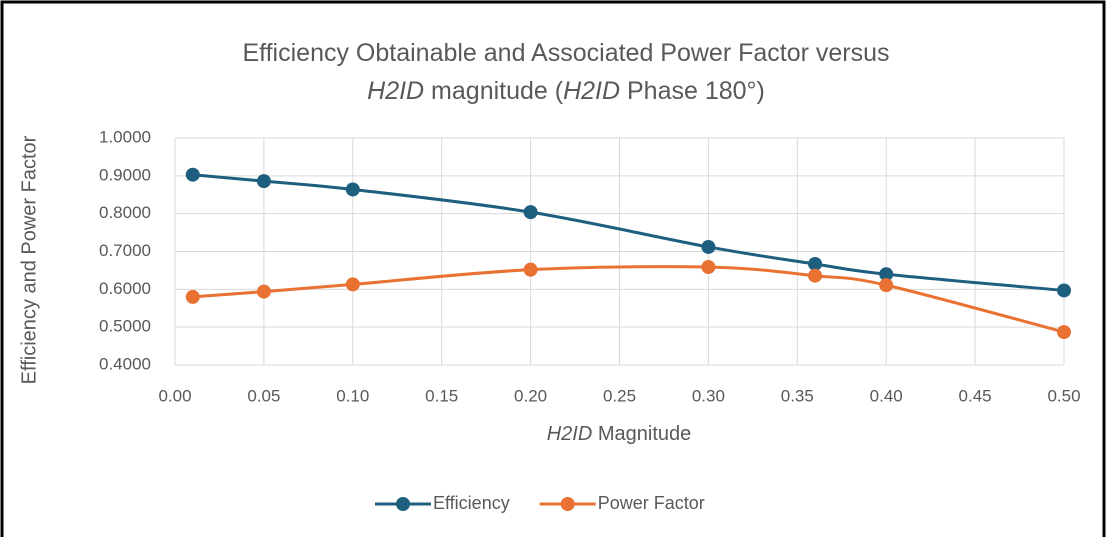  I want to click on x-tick-label: 0.40, so click(886, 395).